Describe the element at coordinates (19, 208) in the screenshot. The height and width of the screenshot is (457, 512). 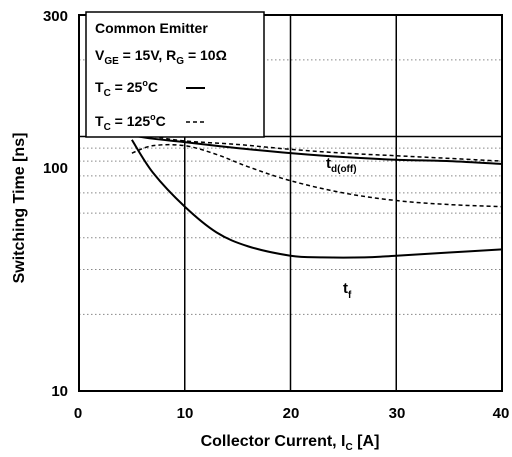
I see `y-axis-title: Switching Time [ns]` at that location.